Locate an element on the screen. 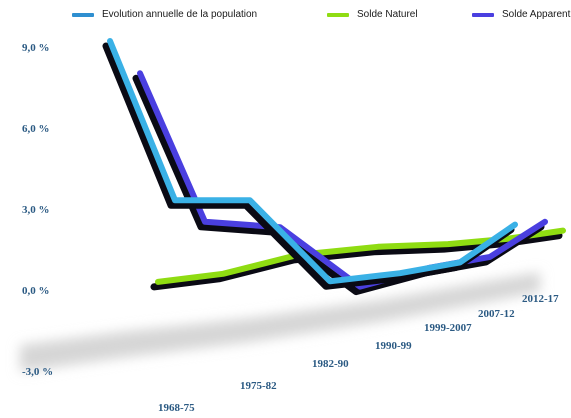 The width and height of the screenshot is (571, 418). x-tick-label: 1975-82 is located at coordinates (258, 386).